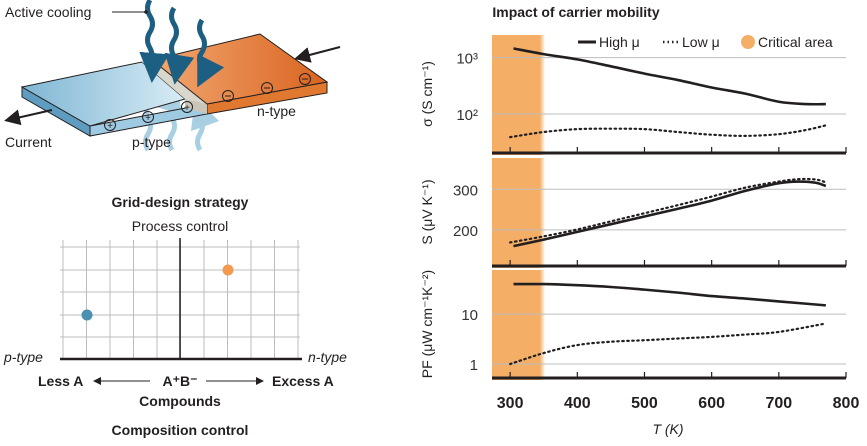 The width and height of the screenshot is (867, 446). What do you see at coordinates (427, 211) in the screenshot?
I see `y-axis-label: S (μV K⁻¹)` at bounding box center [427, 211].